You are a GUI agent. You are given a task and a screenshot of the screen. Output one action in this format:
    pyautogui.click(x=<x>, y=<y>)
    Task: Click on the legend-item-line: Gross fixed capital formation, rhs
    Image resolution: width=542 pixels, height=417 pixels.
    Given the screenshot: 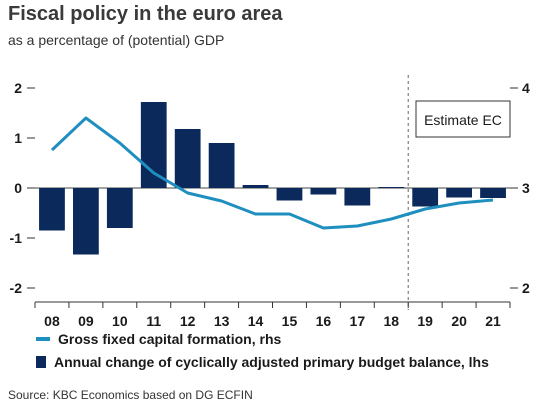 What is the action you would take?
    pyautogui.click(x=158, y=339)
    